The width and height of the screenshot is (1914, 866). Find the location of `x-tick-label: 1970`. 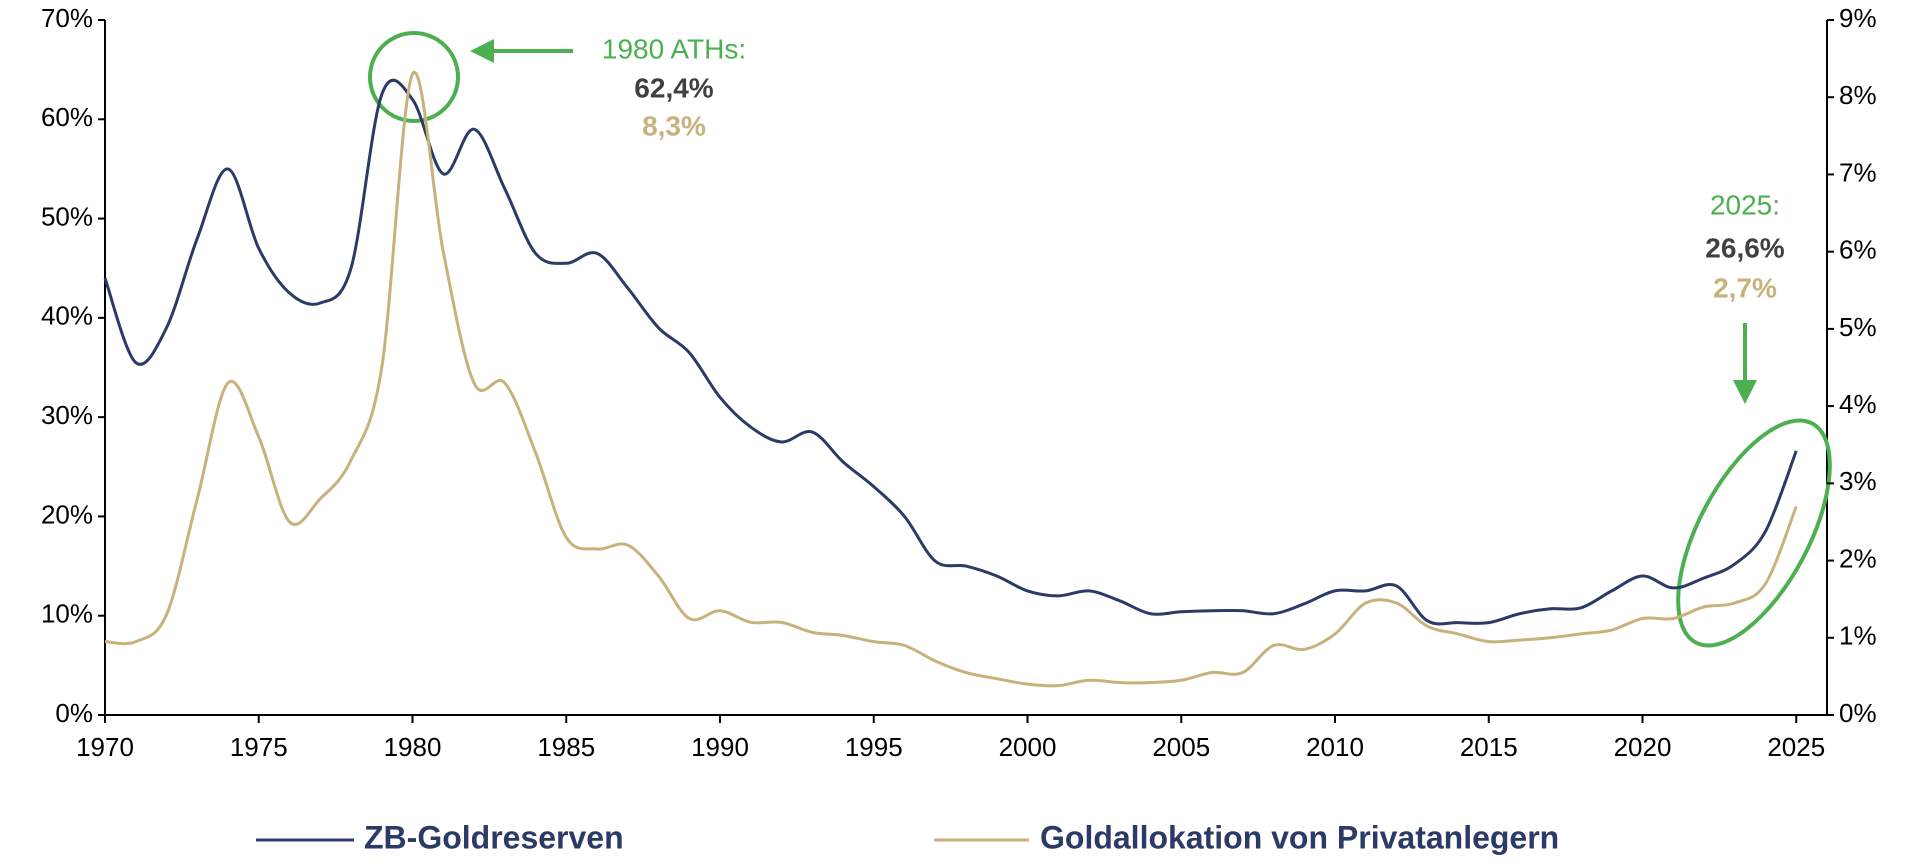

x-tick-label: 1970 is located at coordinates (105, 747).